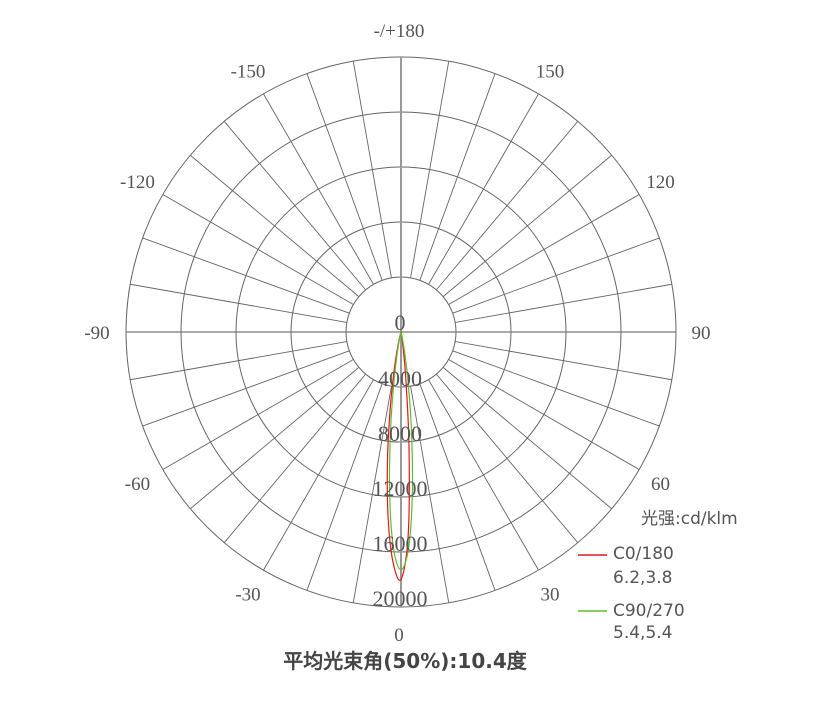 The image size is (813, 711). Describe the element at coordinates (400, 378) in the screenshot. I see `radial-label: 4000` at that location.